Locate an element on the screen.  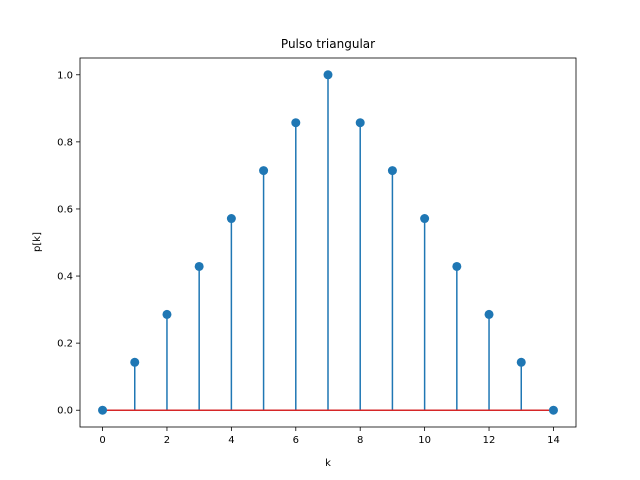
x-tick-label: 0 is located at coordinates (102, 440).